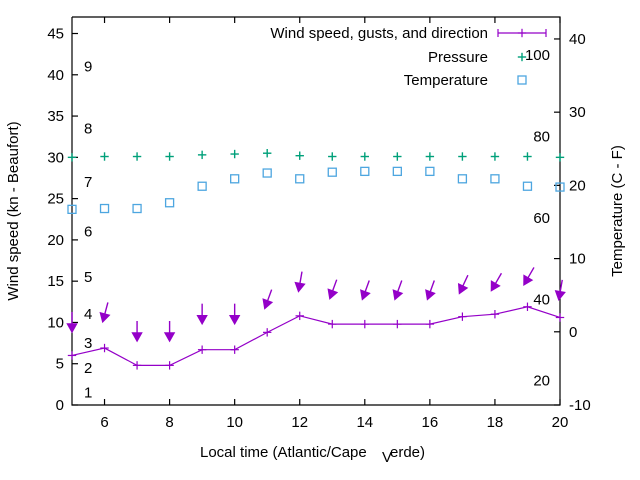 The image size is (640, 480). What do you see at coordinates (446, 80) in the screenshot?
I see `legend-label: Temperature` at bounding box center [446, 80].